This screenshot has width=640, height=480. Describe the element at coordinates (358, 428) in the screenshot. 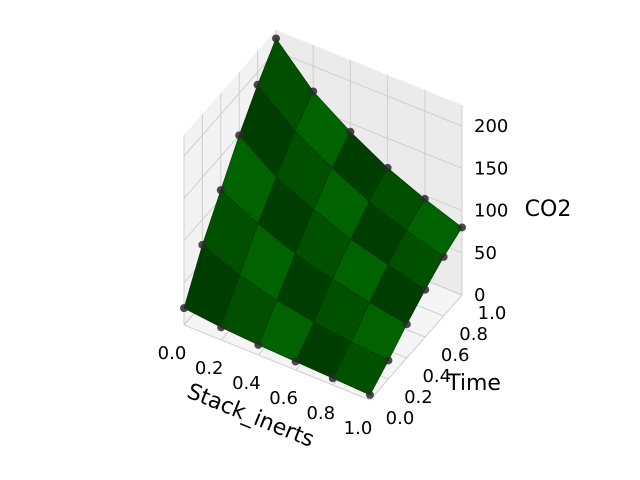

I see `x-tick-label: 1.0` at that location.